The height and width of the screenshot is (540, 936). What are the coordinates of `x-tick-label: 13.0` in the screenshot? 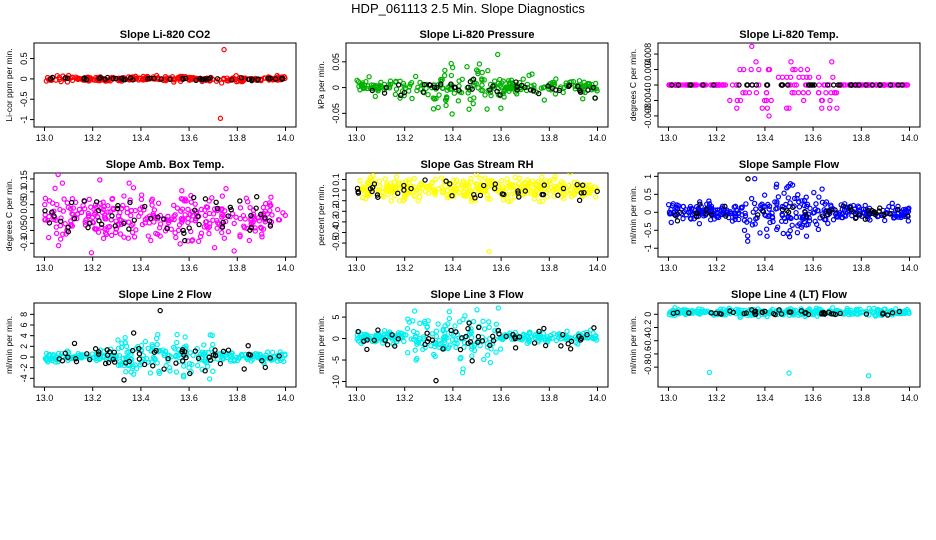 It's located at (357, 138).